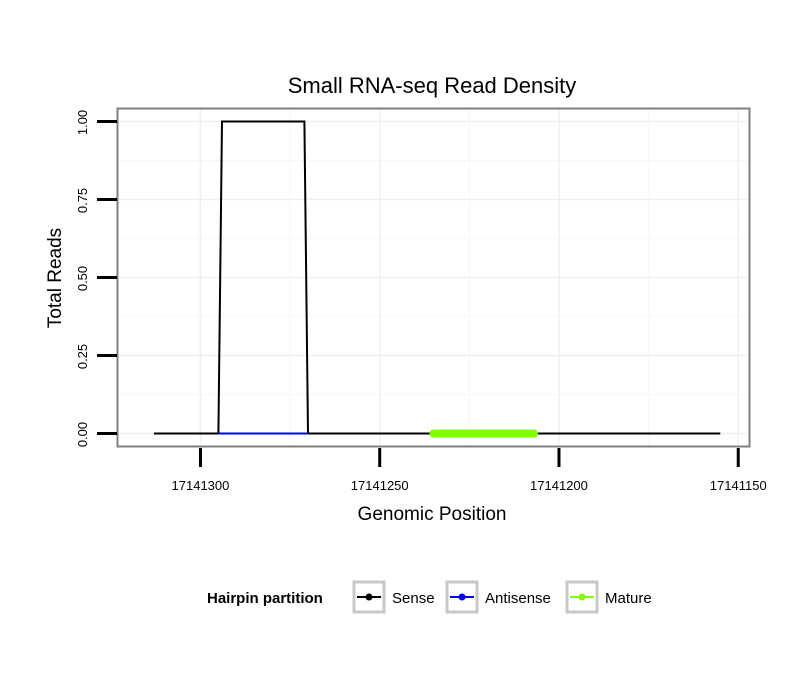 The width and height of the screenshot is (810, 690). I want to click on y-tick-label: 0.25, so click(82, 356).